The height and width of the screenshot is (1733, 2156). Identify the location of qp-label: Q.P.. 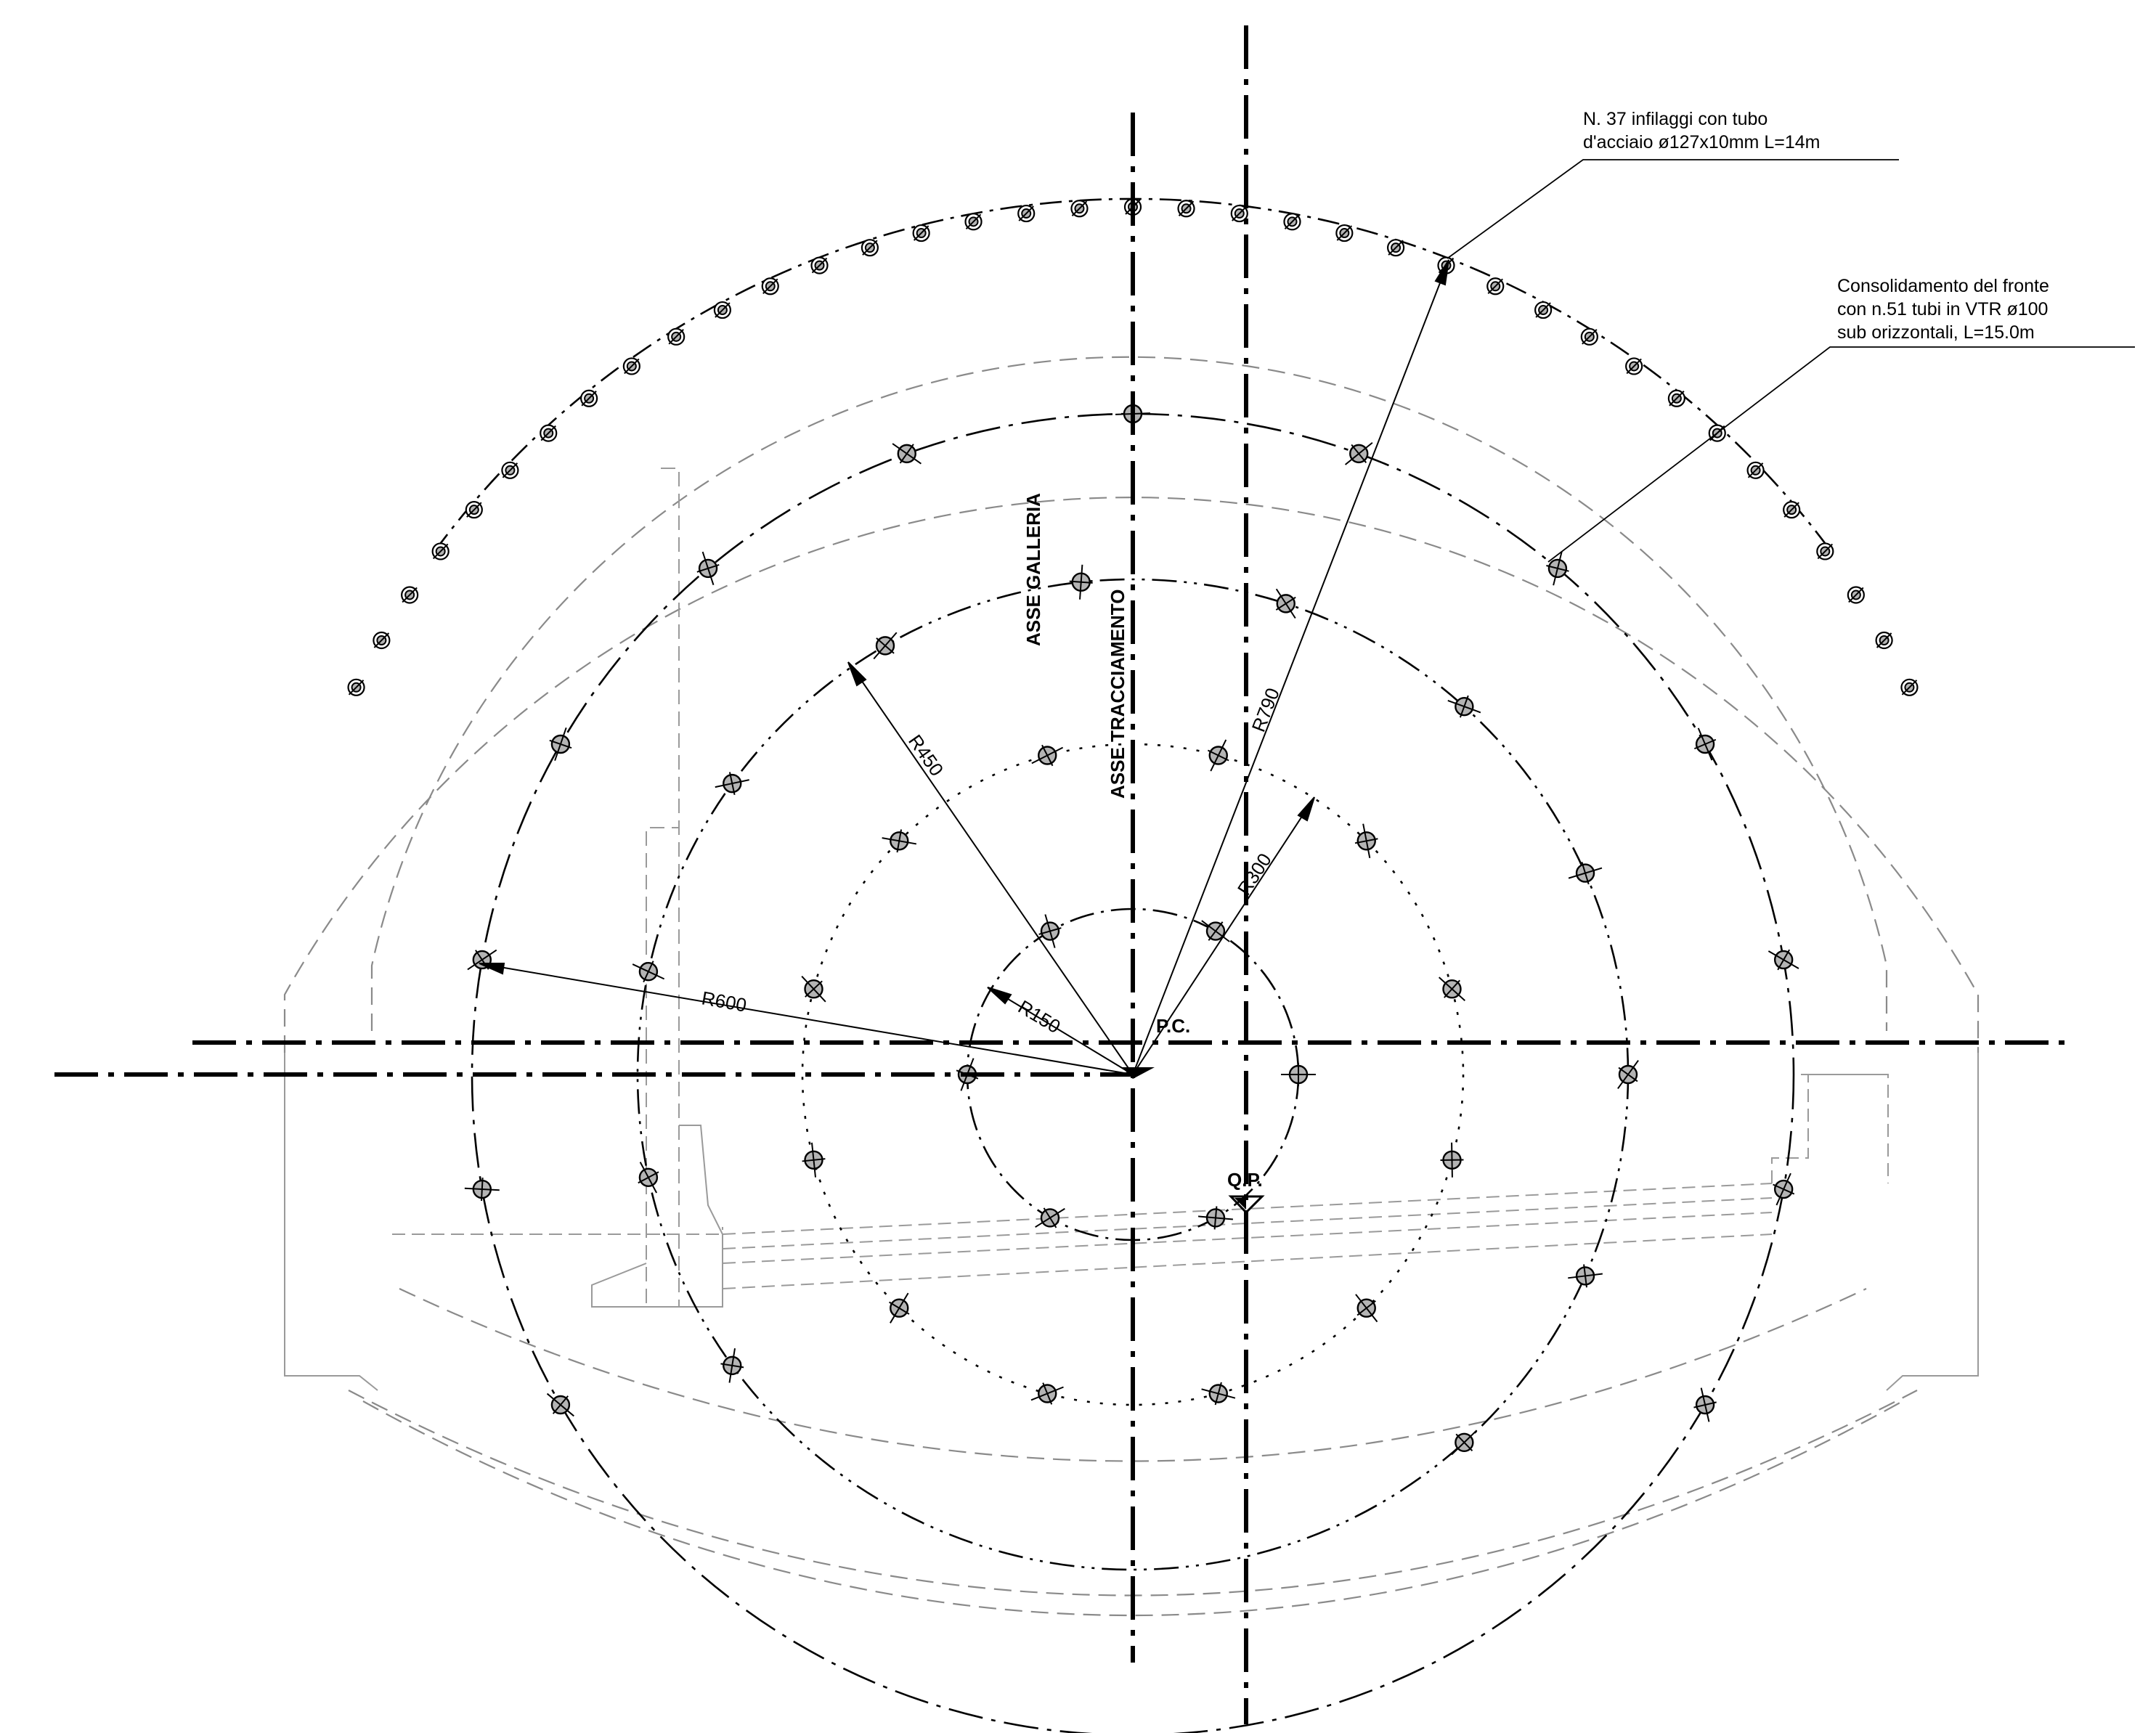
(1245, 1180).